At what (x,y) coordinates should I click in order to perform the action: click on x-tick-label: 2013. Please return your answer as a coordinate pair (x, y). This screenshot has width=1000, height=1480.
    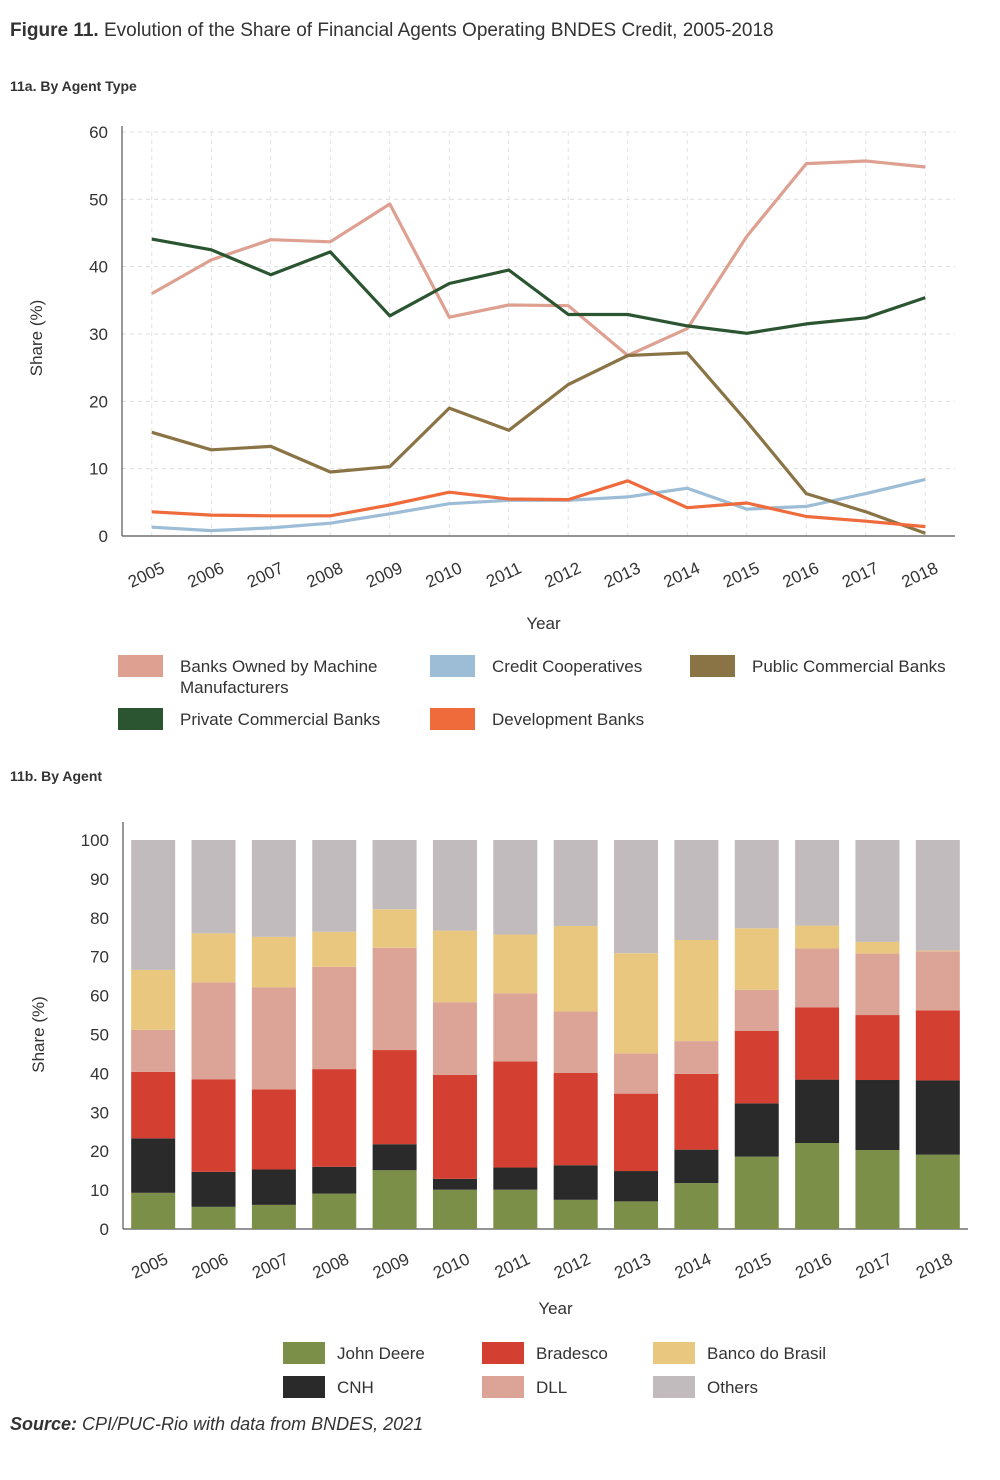
    Looking at the image, I should click on (632, 1265).